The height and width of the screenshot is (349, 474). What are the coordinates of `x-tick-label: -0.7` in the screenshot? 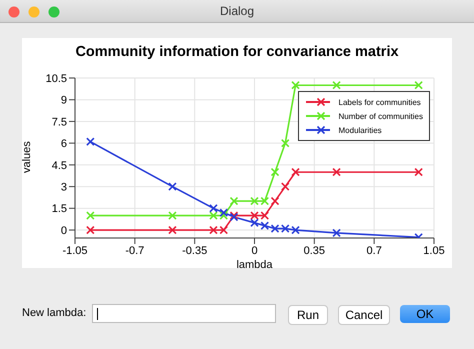 It's located at (134, 250).